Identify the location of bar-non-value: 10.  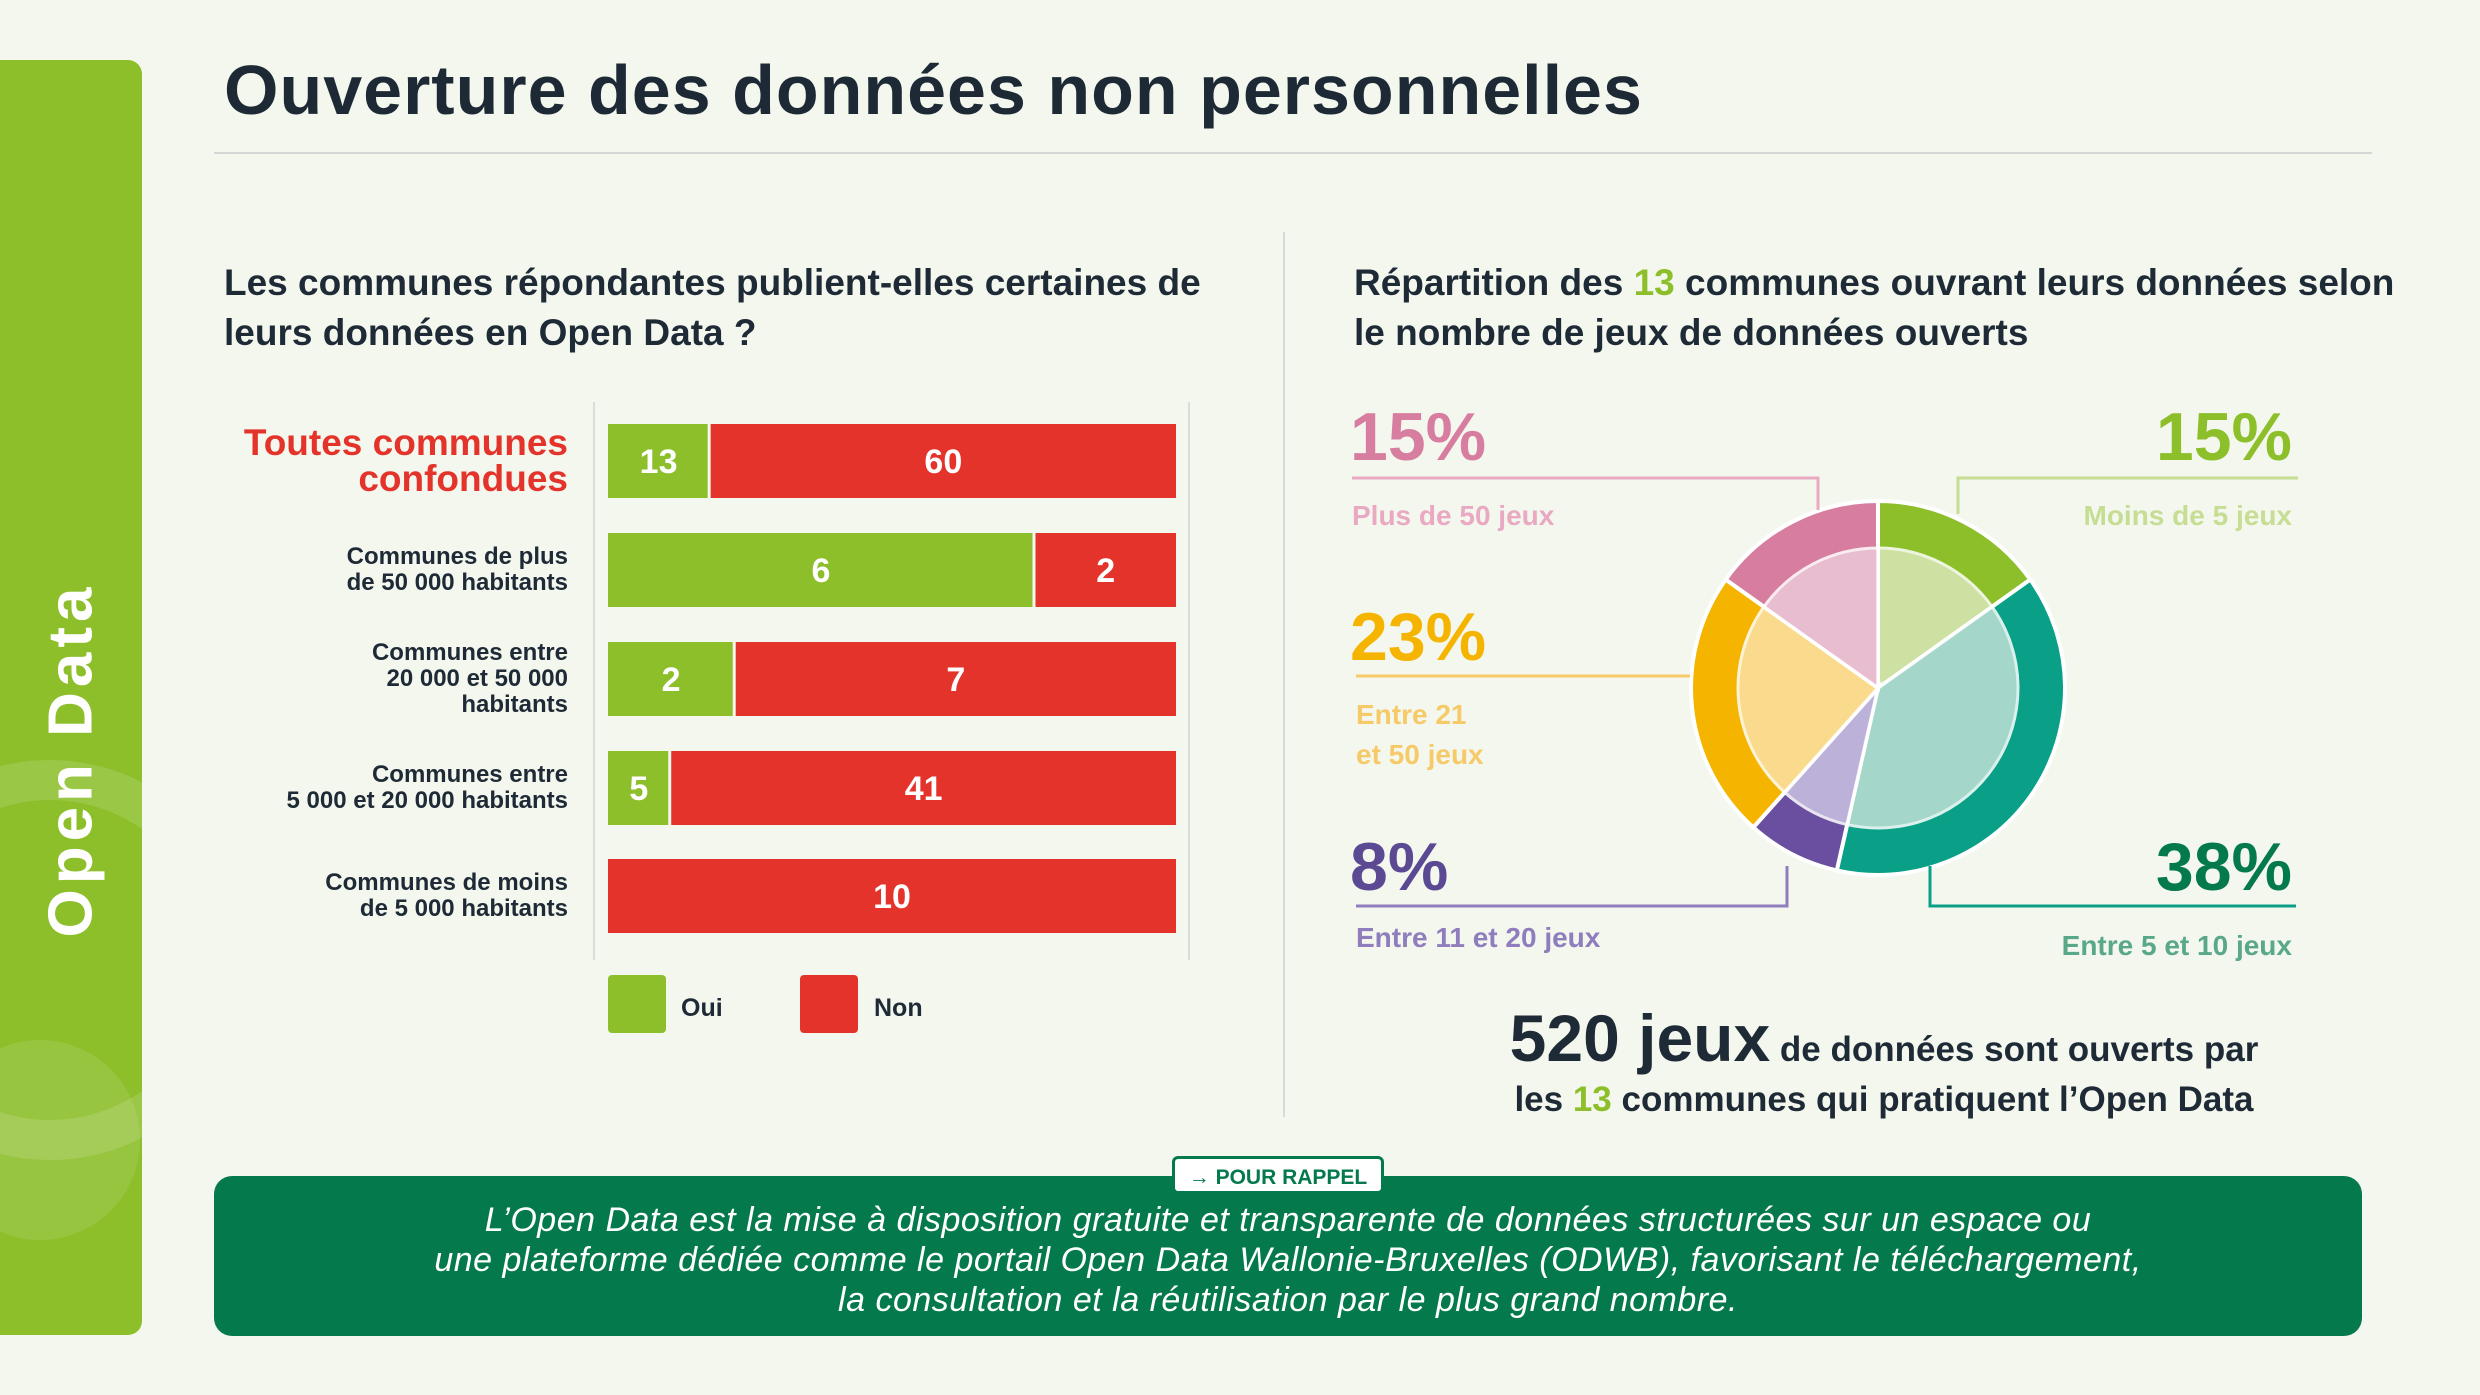
(892, 897).